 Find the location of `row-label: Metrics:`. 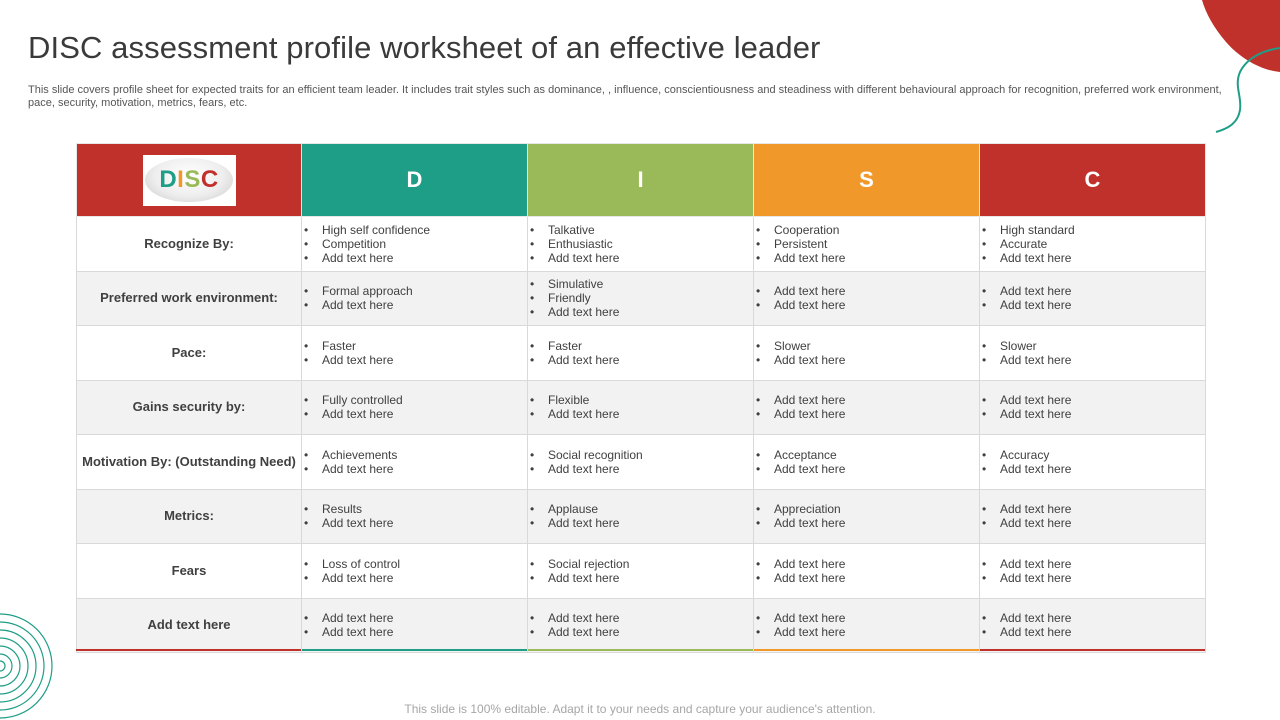

row-label: Metrics: is located at coordinates (189, 516).